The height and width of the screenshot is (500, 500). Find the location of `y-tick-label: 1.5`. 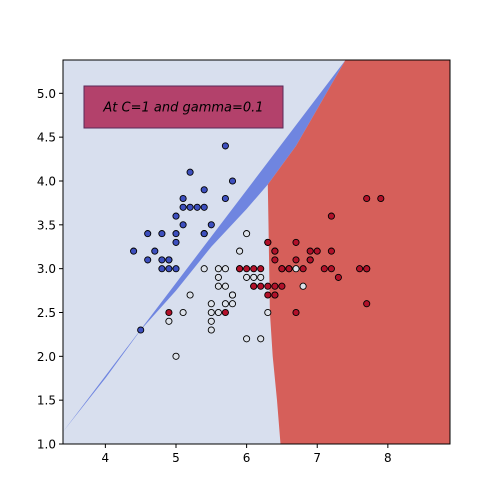

y-tick-label: 1.5 is located at coordinates (46, 401).